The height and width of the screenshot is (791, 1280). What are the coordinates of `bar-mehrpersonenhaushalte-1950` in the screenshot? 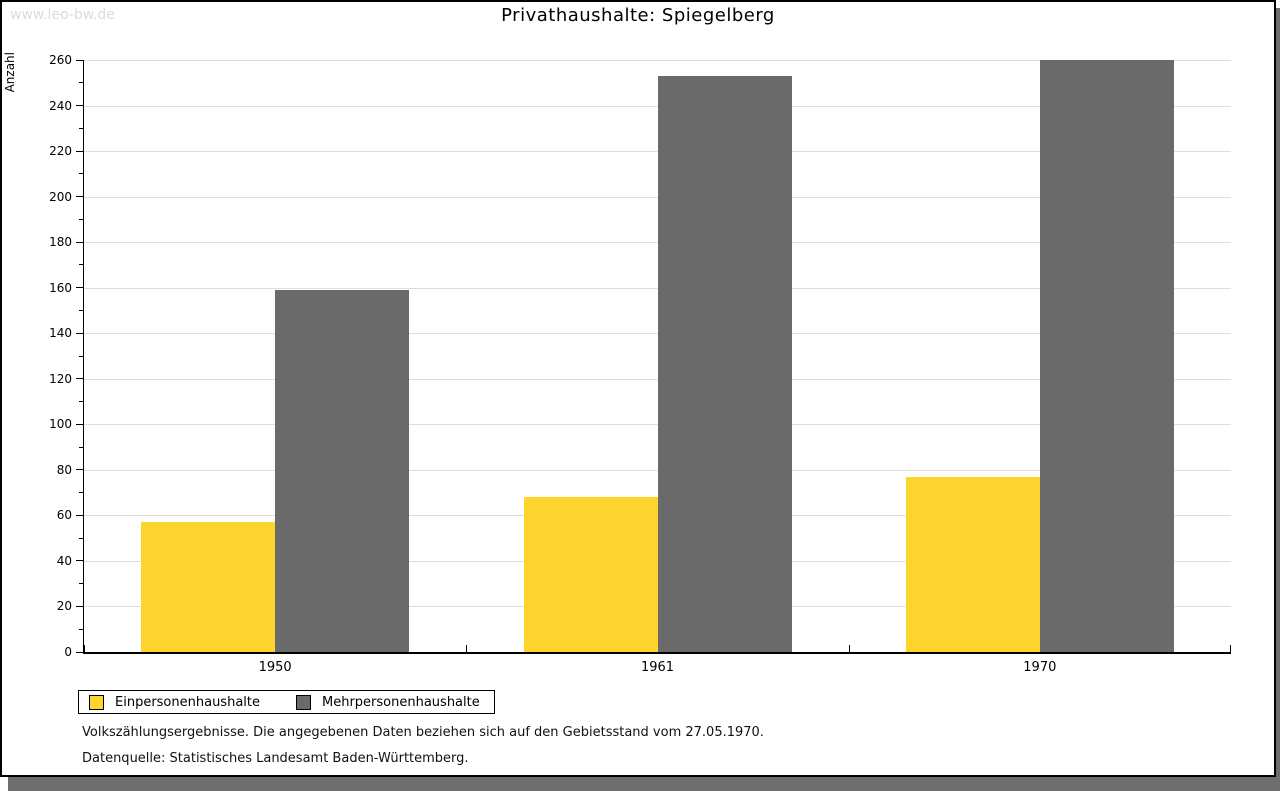 It's located at (342, 470).